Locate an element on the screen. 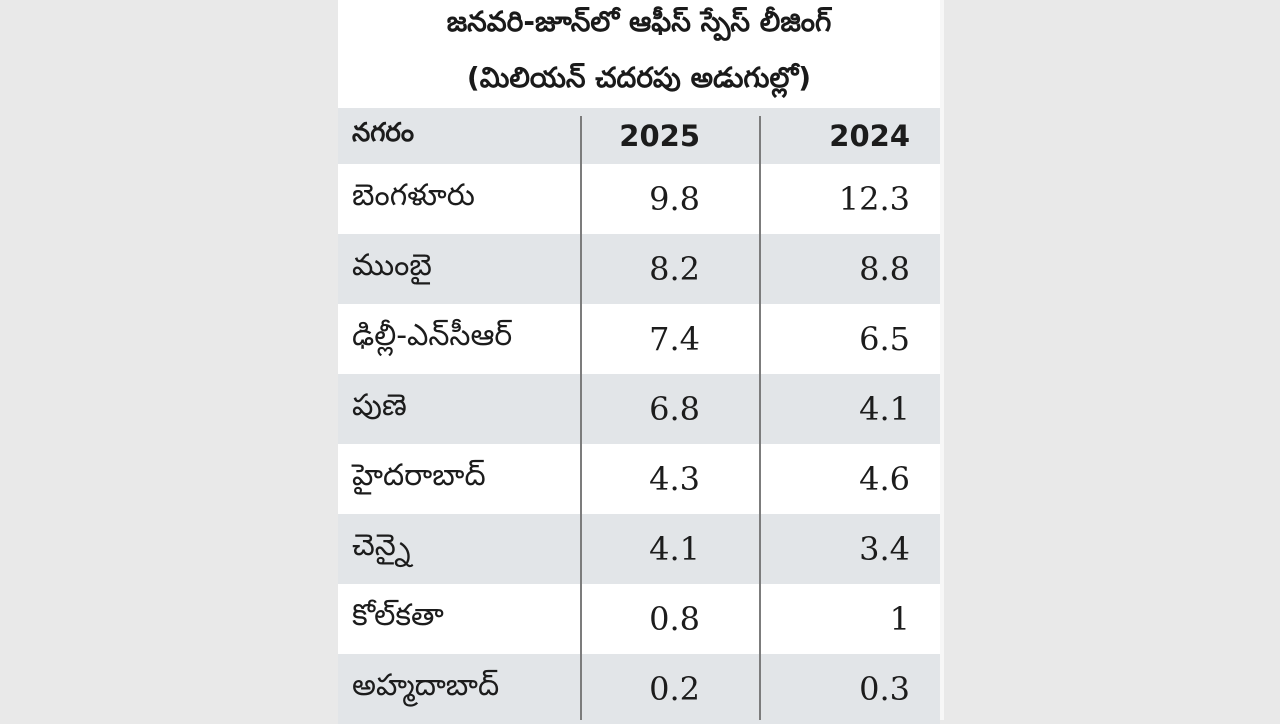 The width and height of the screenshot is (1280, 724). header-2025: 2025 is located at coordinates (659, 136).